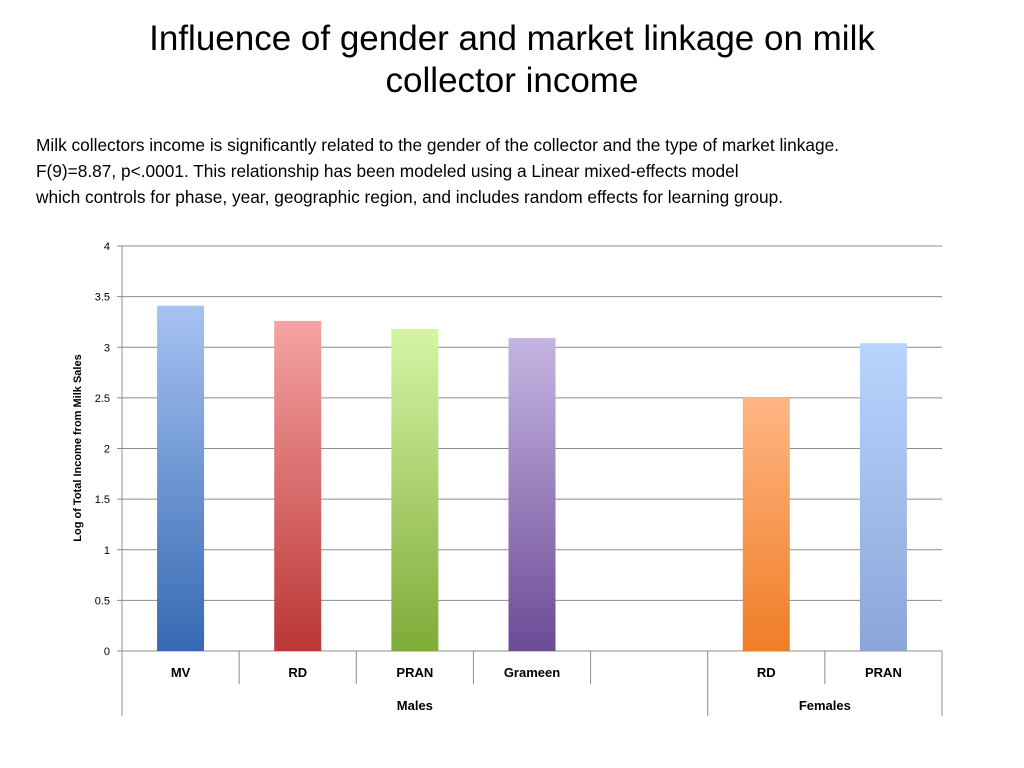 This screenshot has height=768, width=1024. Describe the element at coordinates (102, 500) in the screenshot. I see `y-tick-label: 1.5` at that location.